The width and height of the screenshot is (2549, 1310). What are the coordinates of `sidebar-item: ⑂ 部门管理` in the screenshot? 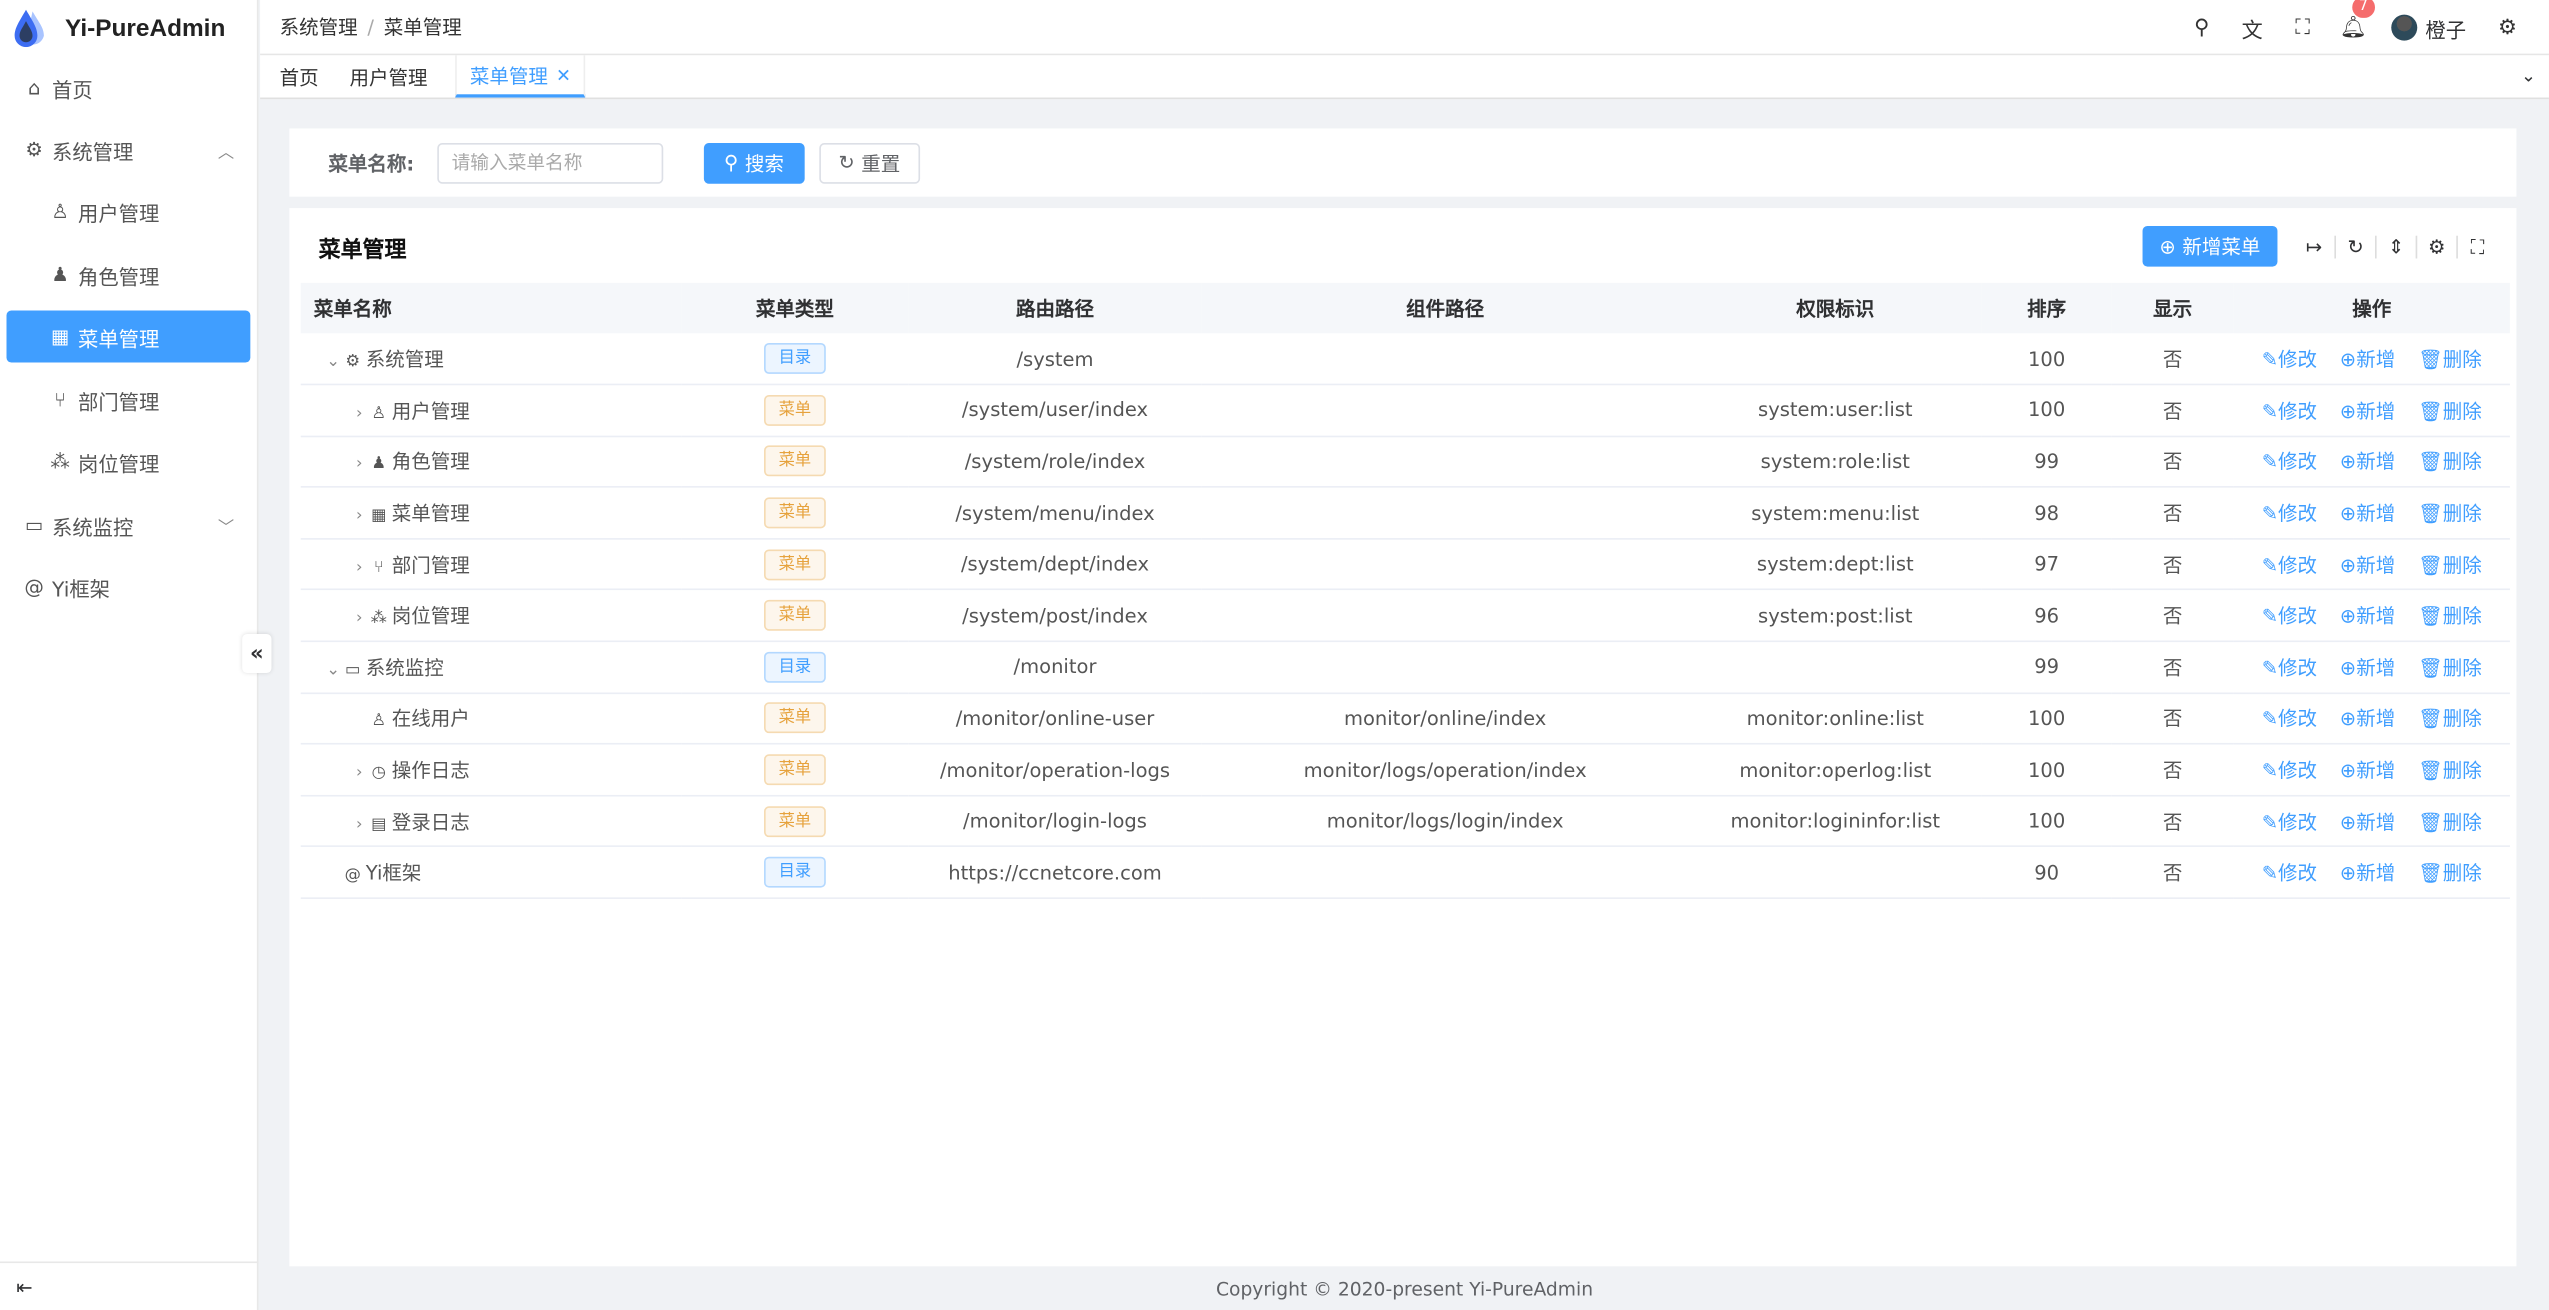 It's located at (129, 400).